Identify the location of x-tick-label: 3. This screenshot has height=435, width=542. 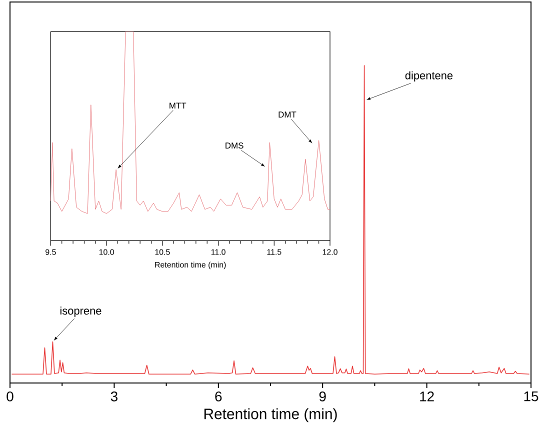
(114, 397).